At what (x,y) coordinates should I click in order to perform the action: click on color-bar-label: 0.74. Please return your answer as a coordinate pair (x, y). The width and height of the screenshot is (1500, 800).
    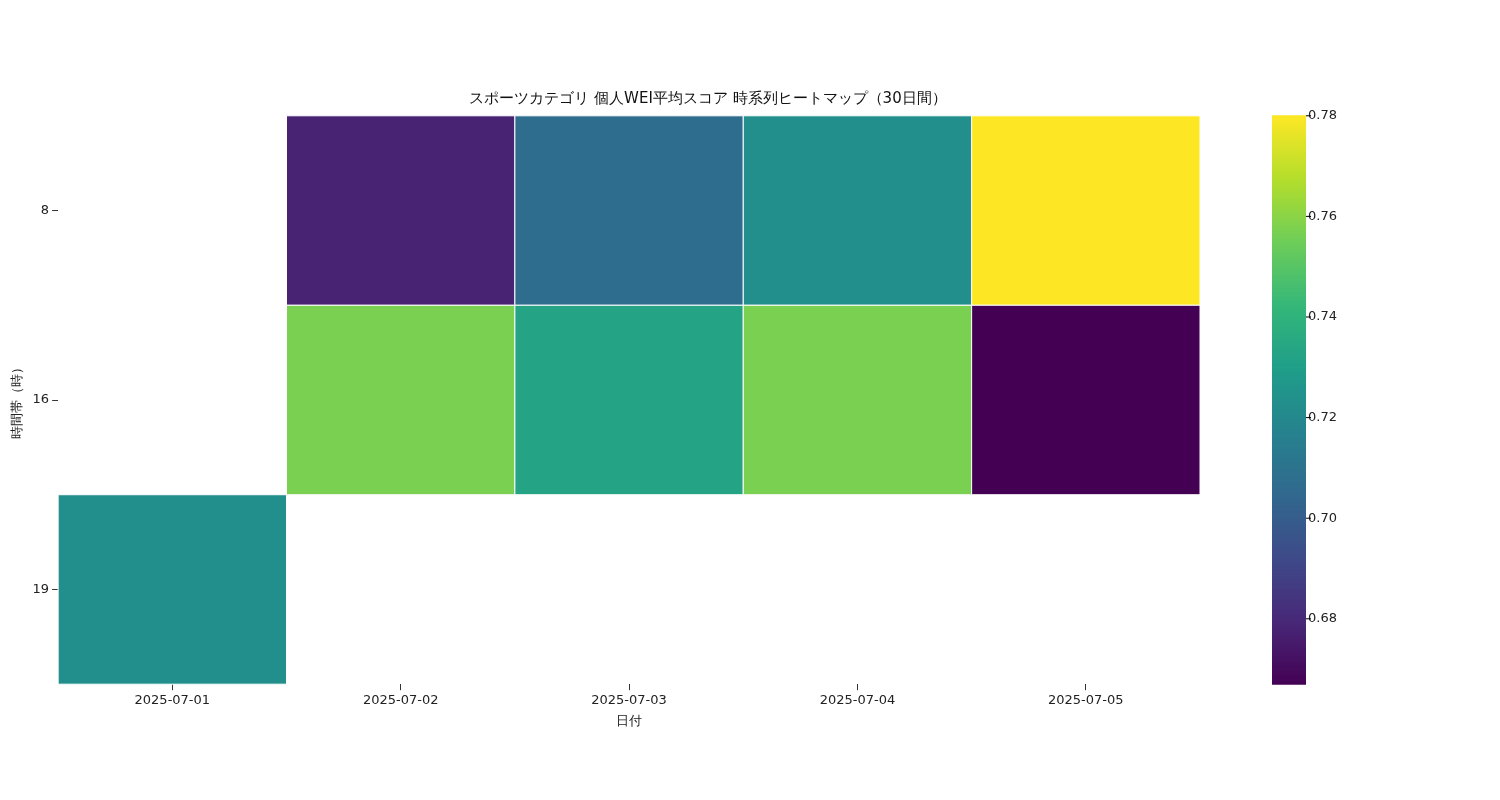
    Looking at the image, I should click on (1322, 316).